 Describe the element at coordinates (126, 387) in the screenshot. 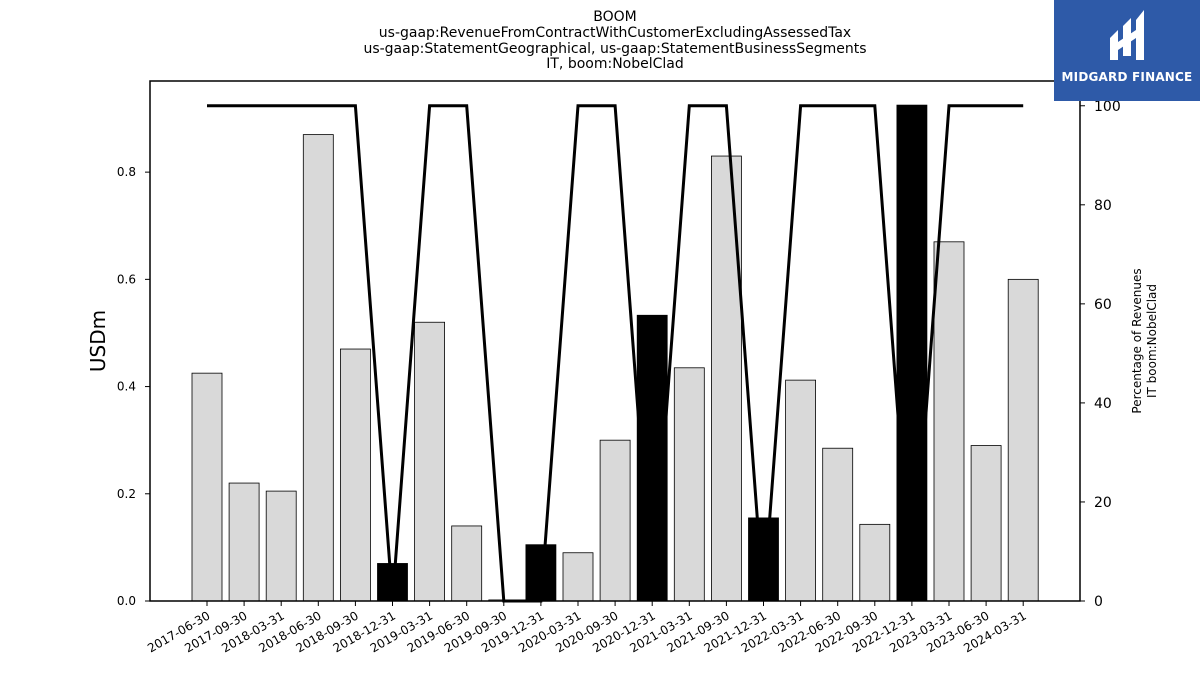

I see `y-tick-label: 0.4` at that location.